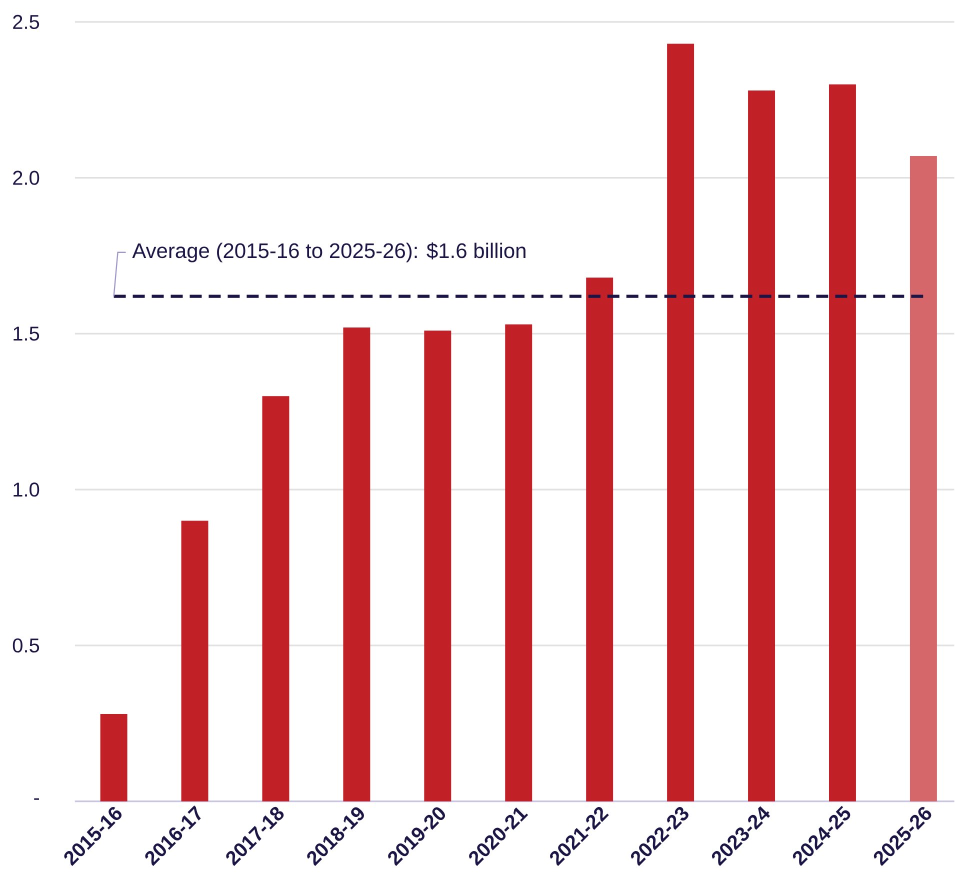 This screenshot has height=895, width=955. Describe the element at coordinates (26, 21) in the screenshot. I see `y-tick-label: 2.5` at that location.